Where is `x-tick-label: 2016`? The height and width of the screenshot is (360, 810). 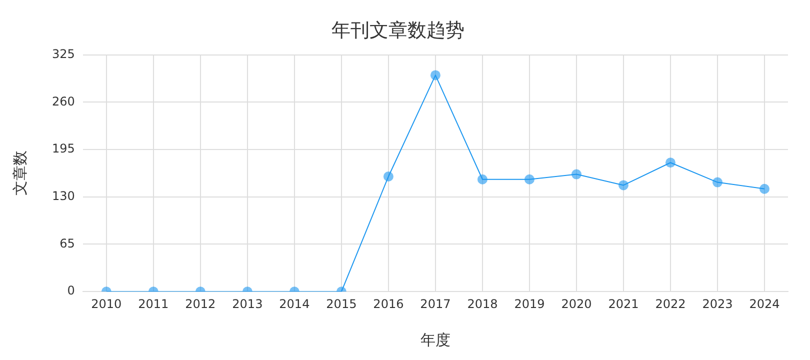
x-tick-label: 2016 is located at coordinates (388, 303).